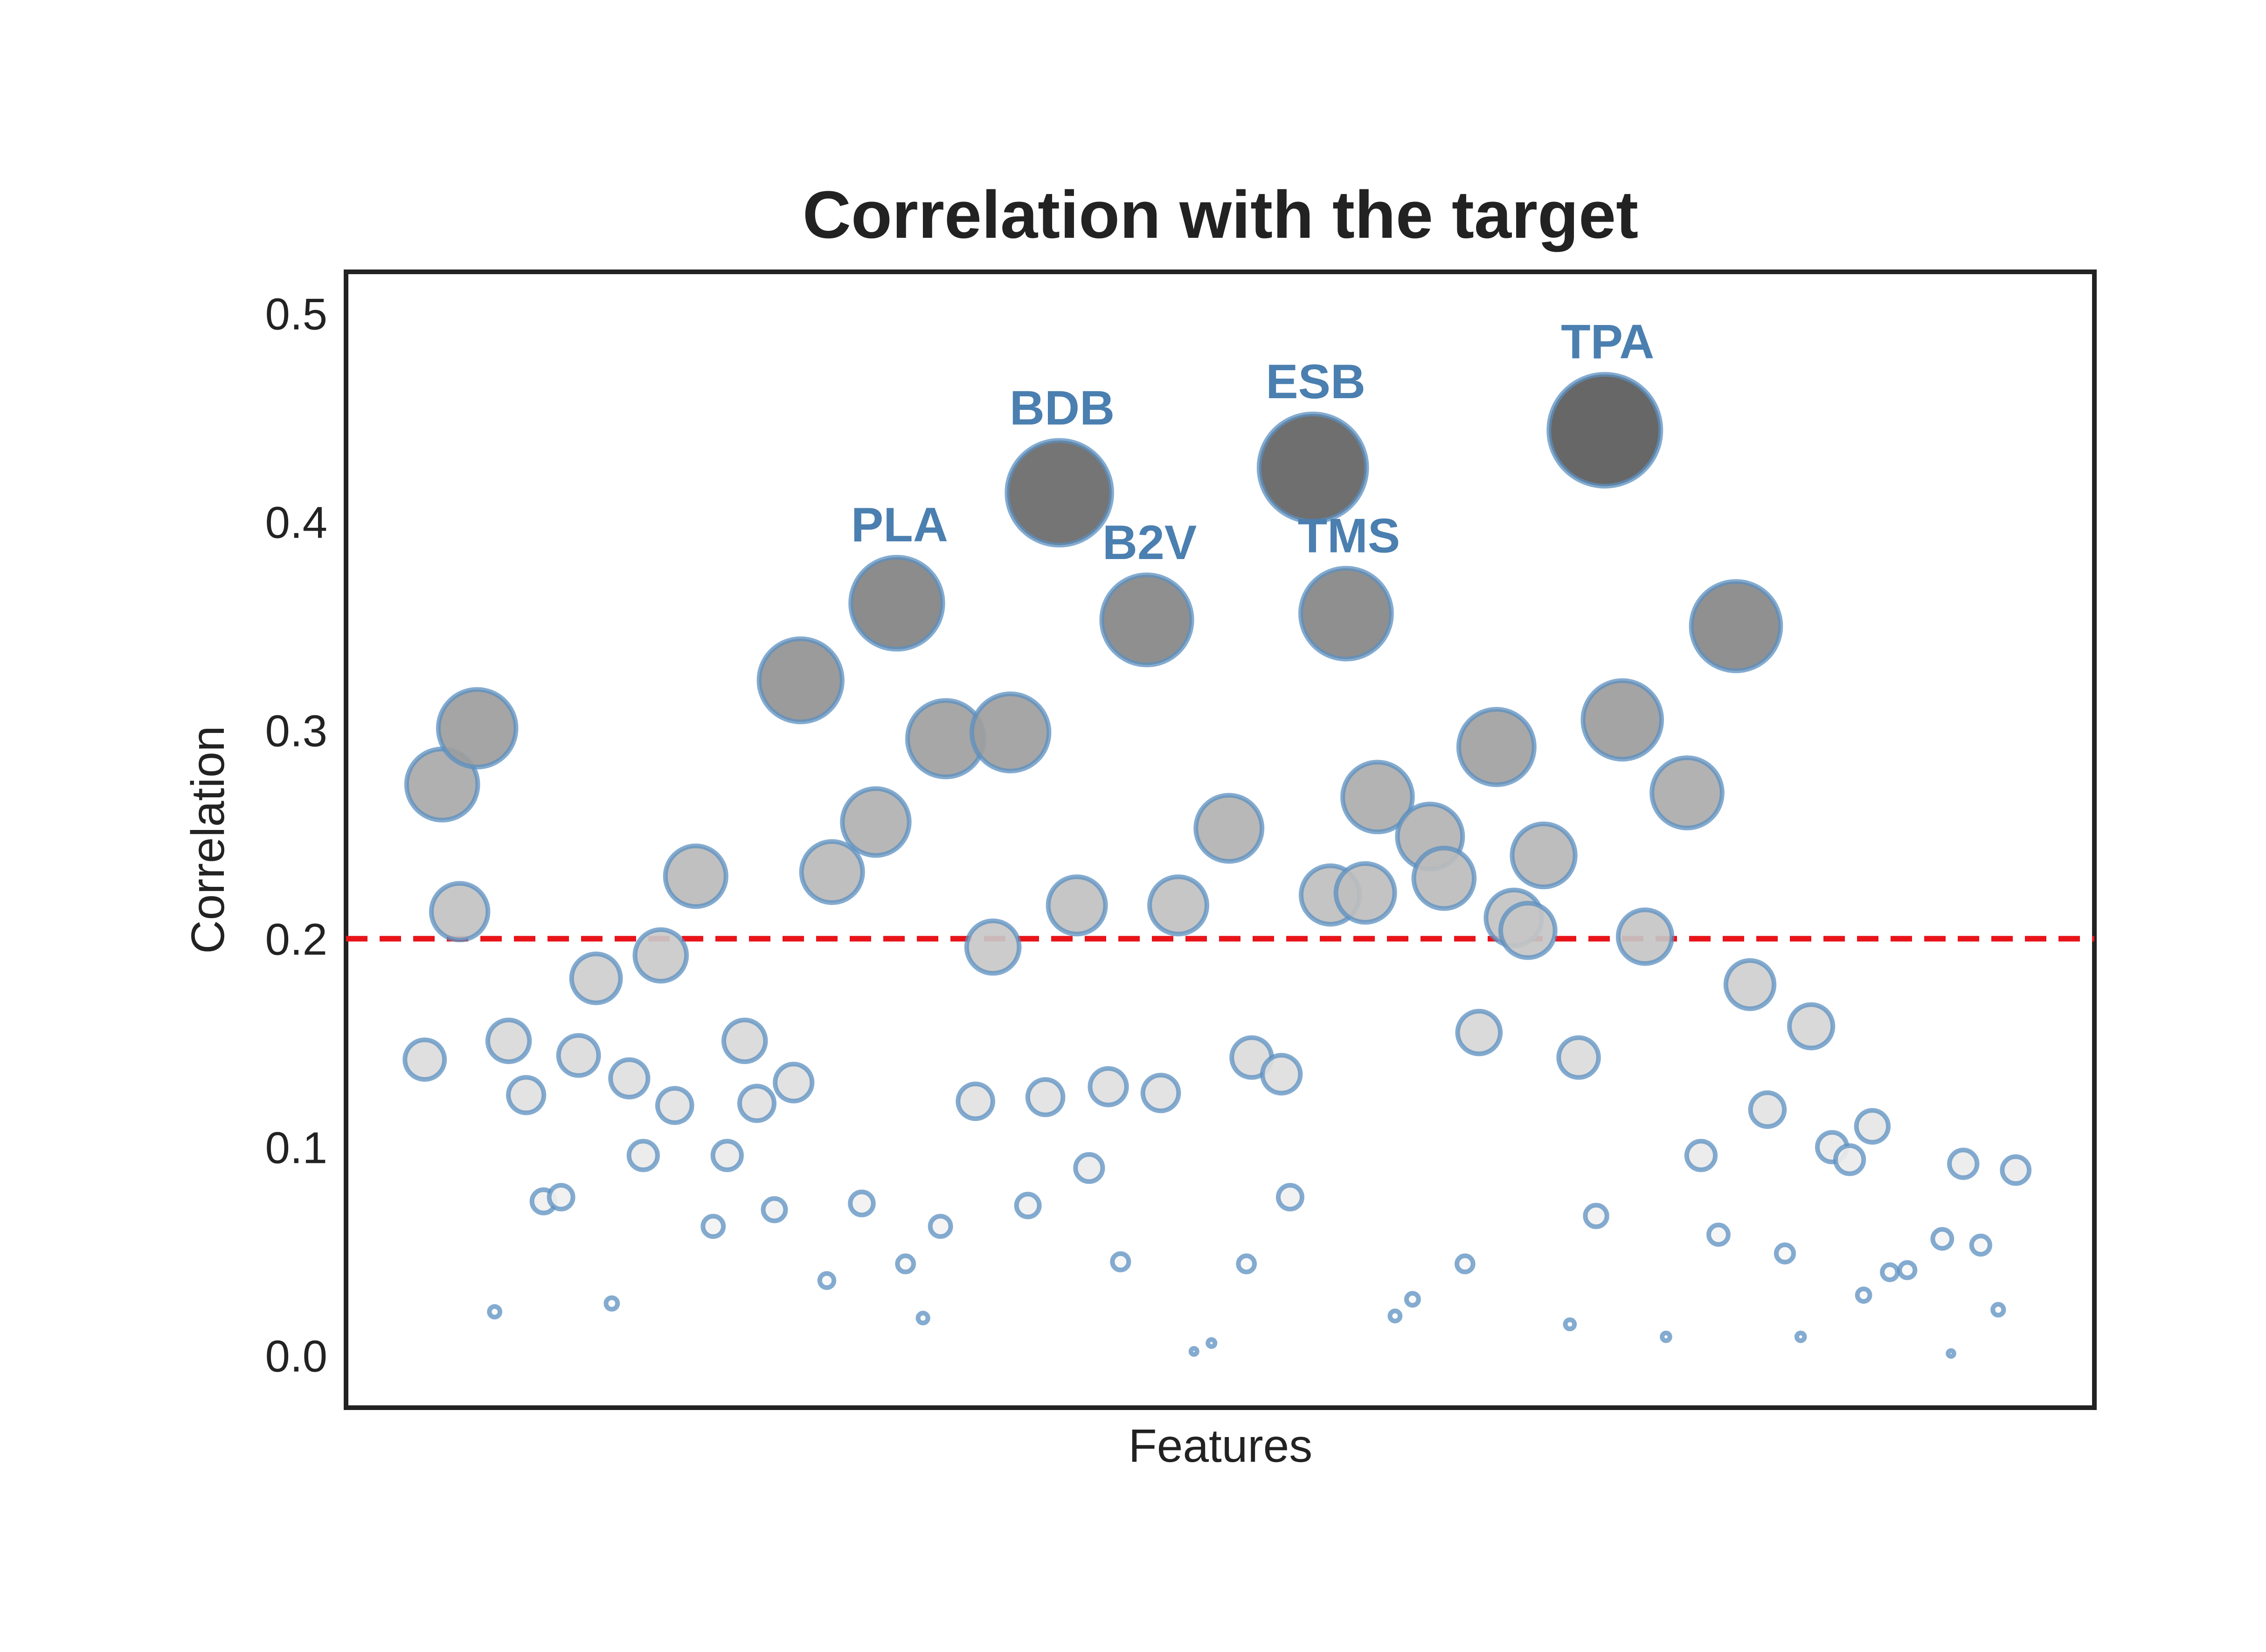 Image resolution: width=2266 pixels, height=1652 pixels. Describe the element at coordinates (296, 314) in the screenshot. I see `y-tick-label: 0.5` at that location.